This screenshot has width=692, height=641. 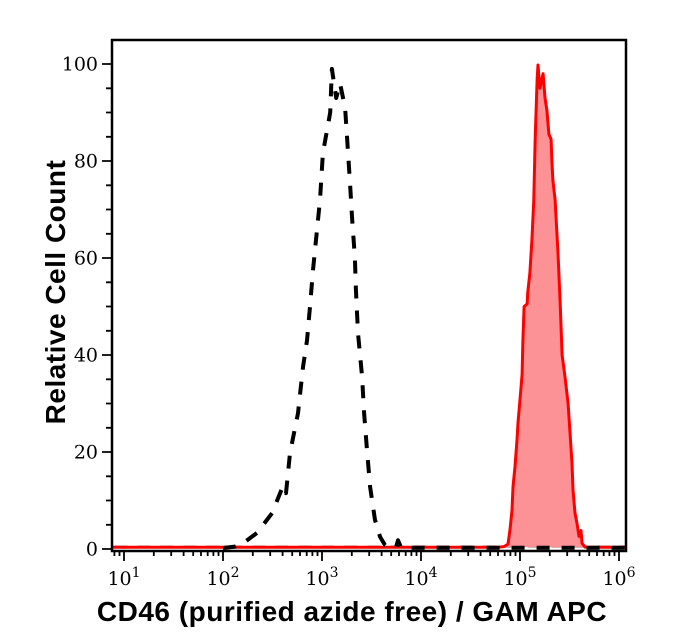 I want to click on y-tick-label: 60, so click(x=86, y=259).